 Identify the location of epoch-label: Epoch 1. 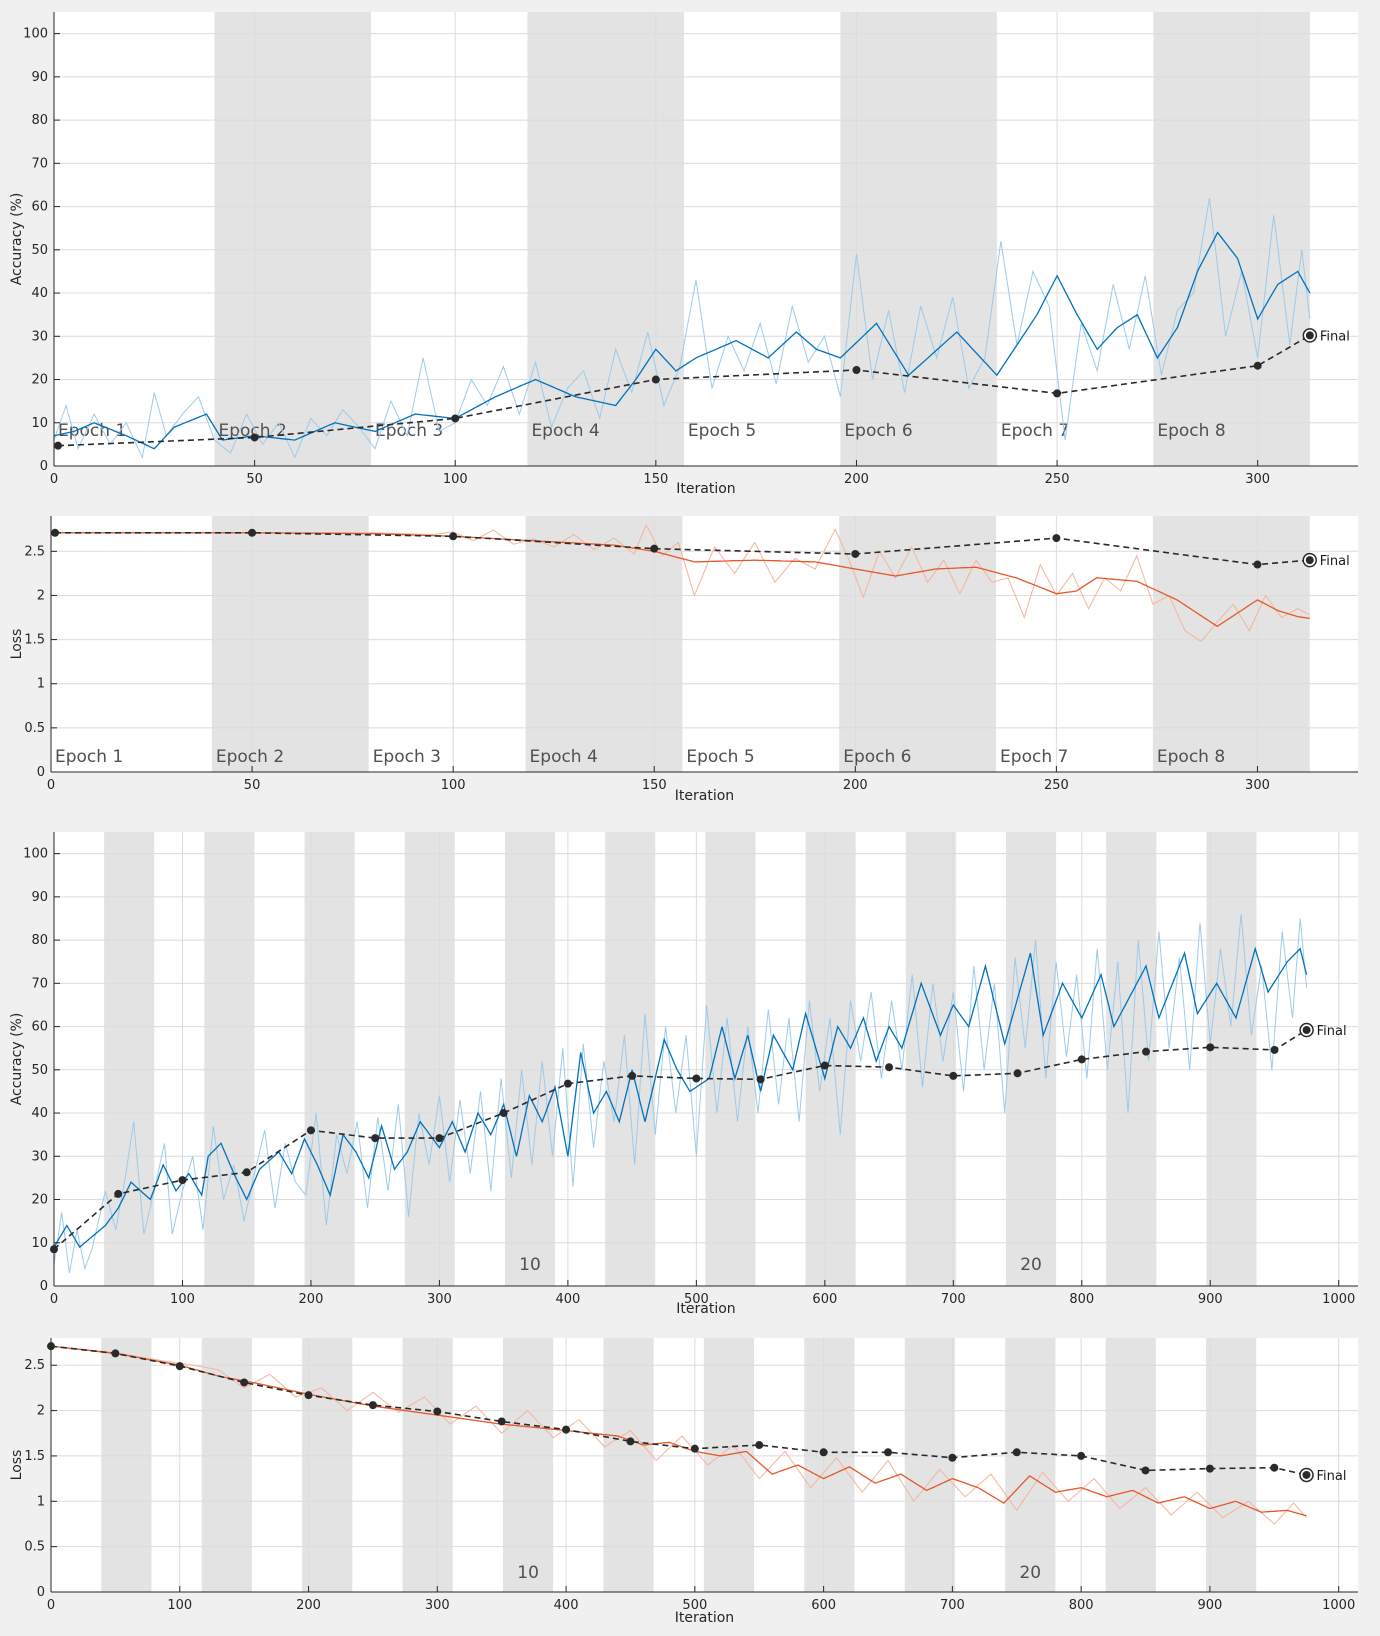
(89, 757).